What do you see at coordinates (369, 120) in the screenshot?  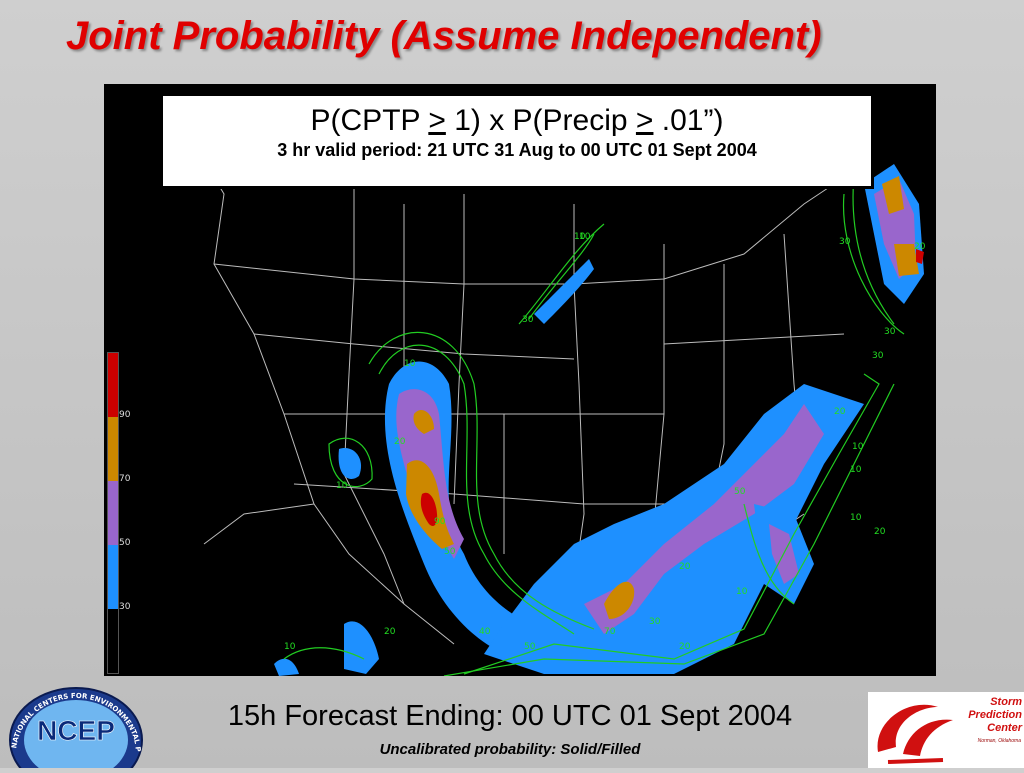 I see `header-text-prefix: P(CPTP` at bounding box center [369, 120].